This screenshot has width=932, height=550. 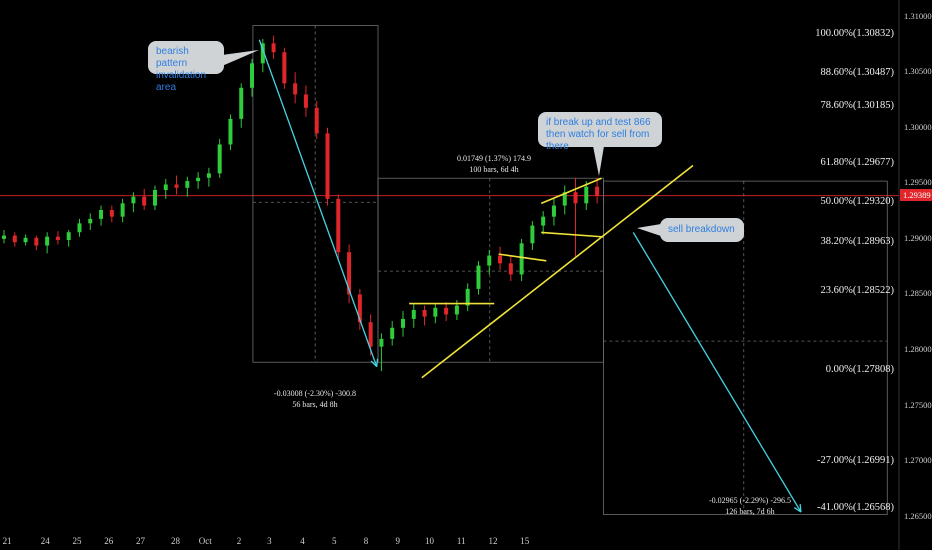 I want to click on price-tick: 1.28000, so click(x=918, y=349).